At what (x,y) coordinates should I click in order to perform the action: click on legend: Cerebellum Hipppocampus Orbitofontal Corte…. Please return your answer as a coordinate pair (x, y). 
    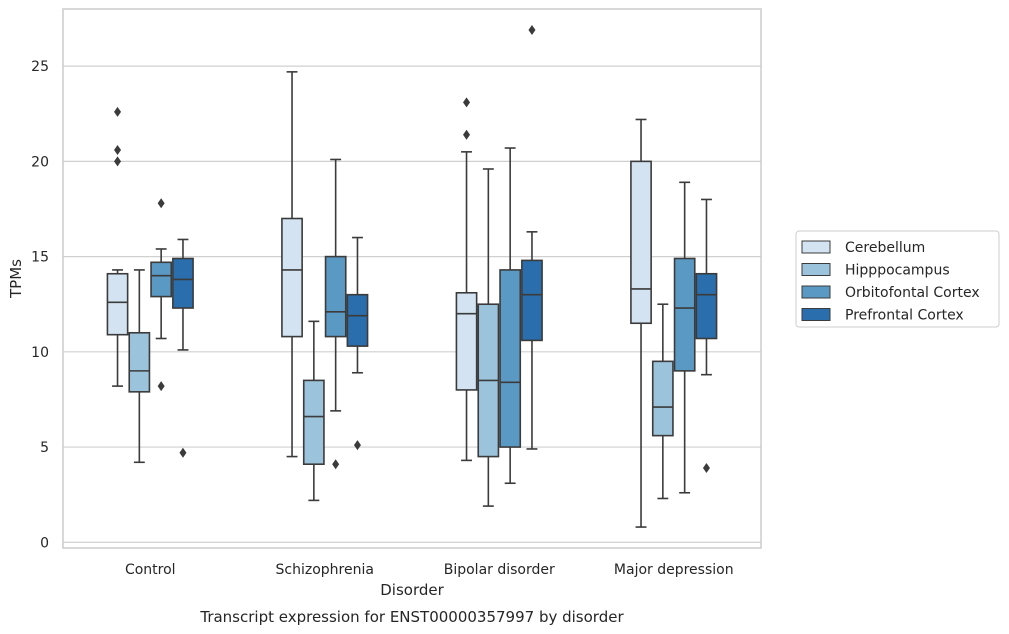
    Looking at the image, I should click on (897, 279).